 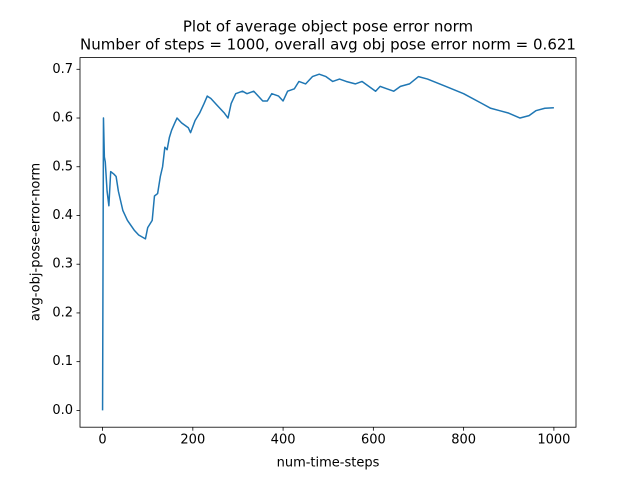 I want to click on y-tick-label: 0.0, so click(x=62, y=410).